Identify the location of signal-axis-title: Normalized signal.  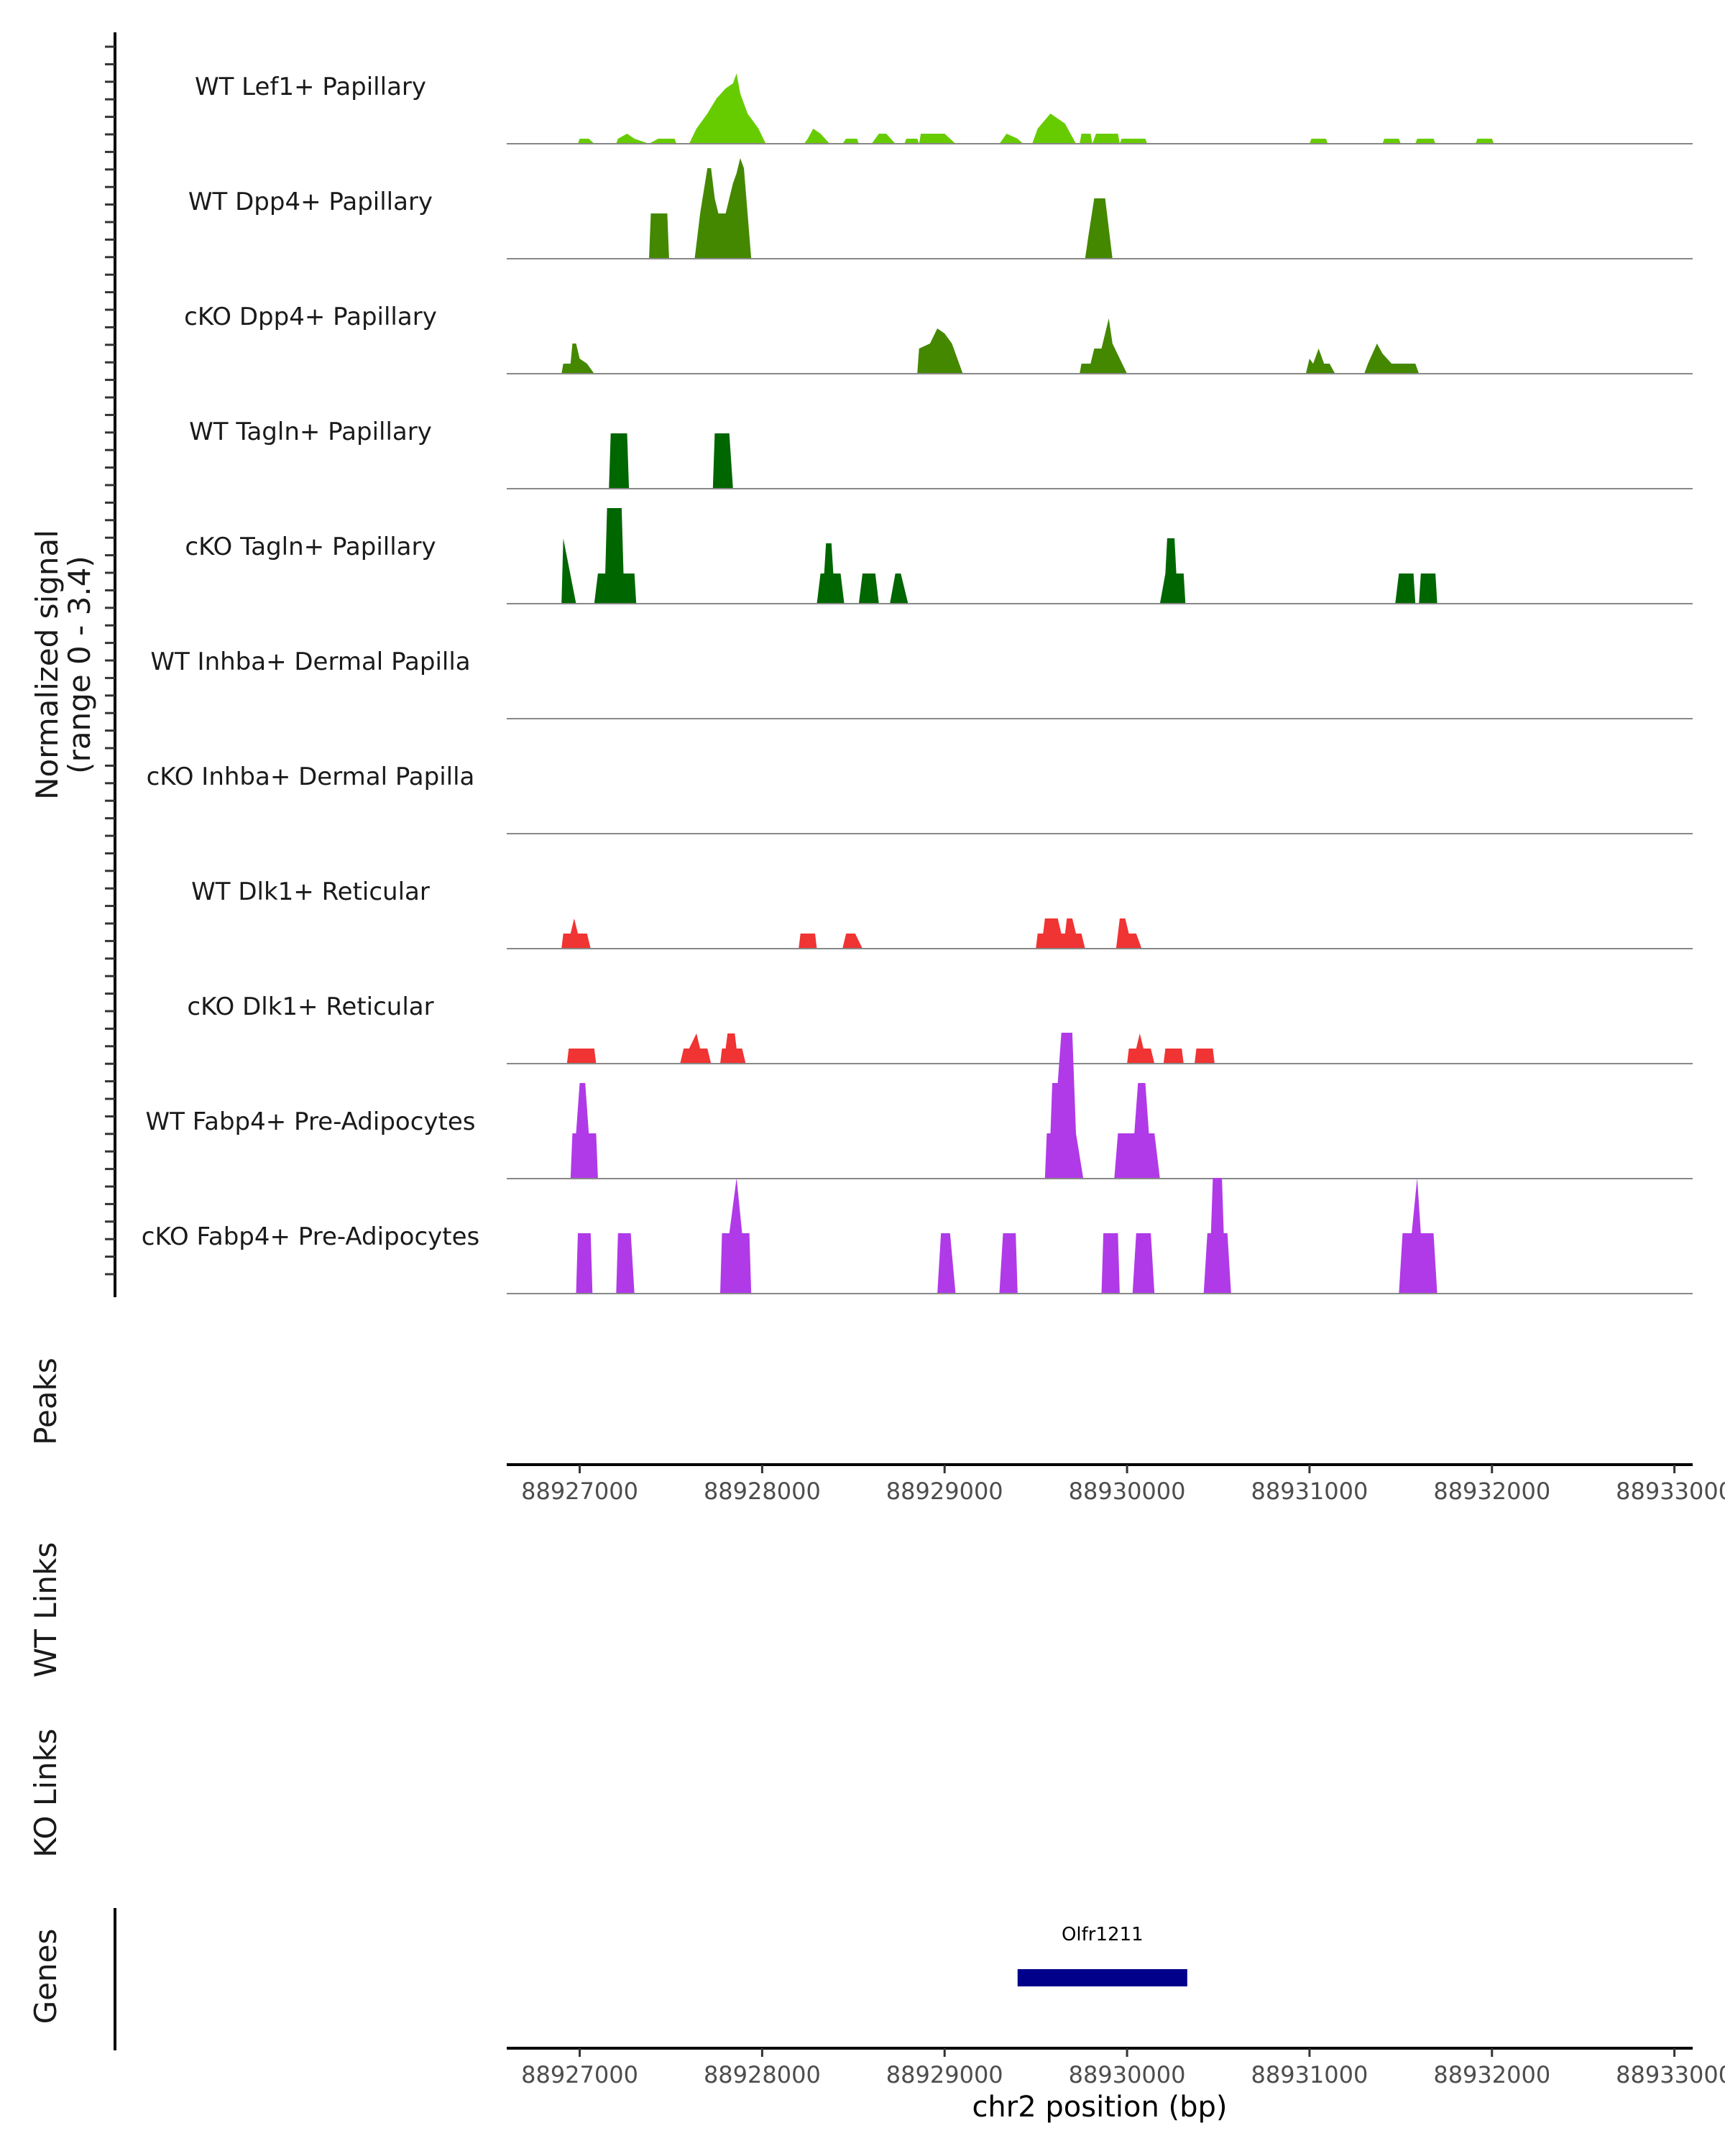
(47, 665).